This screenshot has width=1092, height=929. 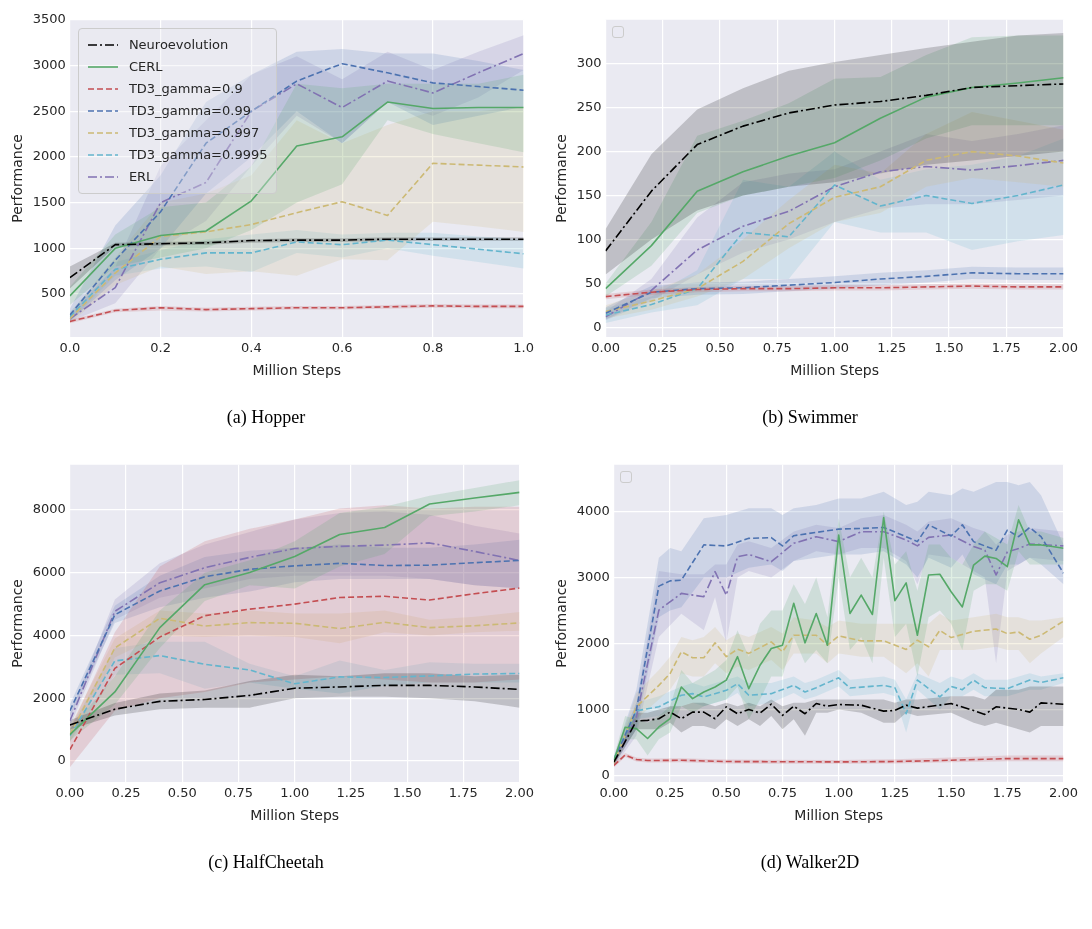 What do you see at coordinates (49, 19) in the screenshot?
I see `y-tick-label: 3500` at bounding box center [49, 19].